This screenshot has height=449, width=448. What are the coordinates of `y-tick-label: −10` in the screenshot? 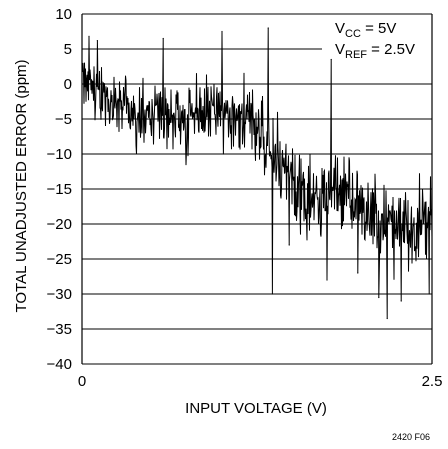 It's located at (59, 154).